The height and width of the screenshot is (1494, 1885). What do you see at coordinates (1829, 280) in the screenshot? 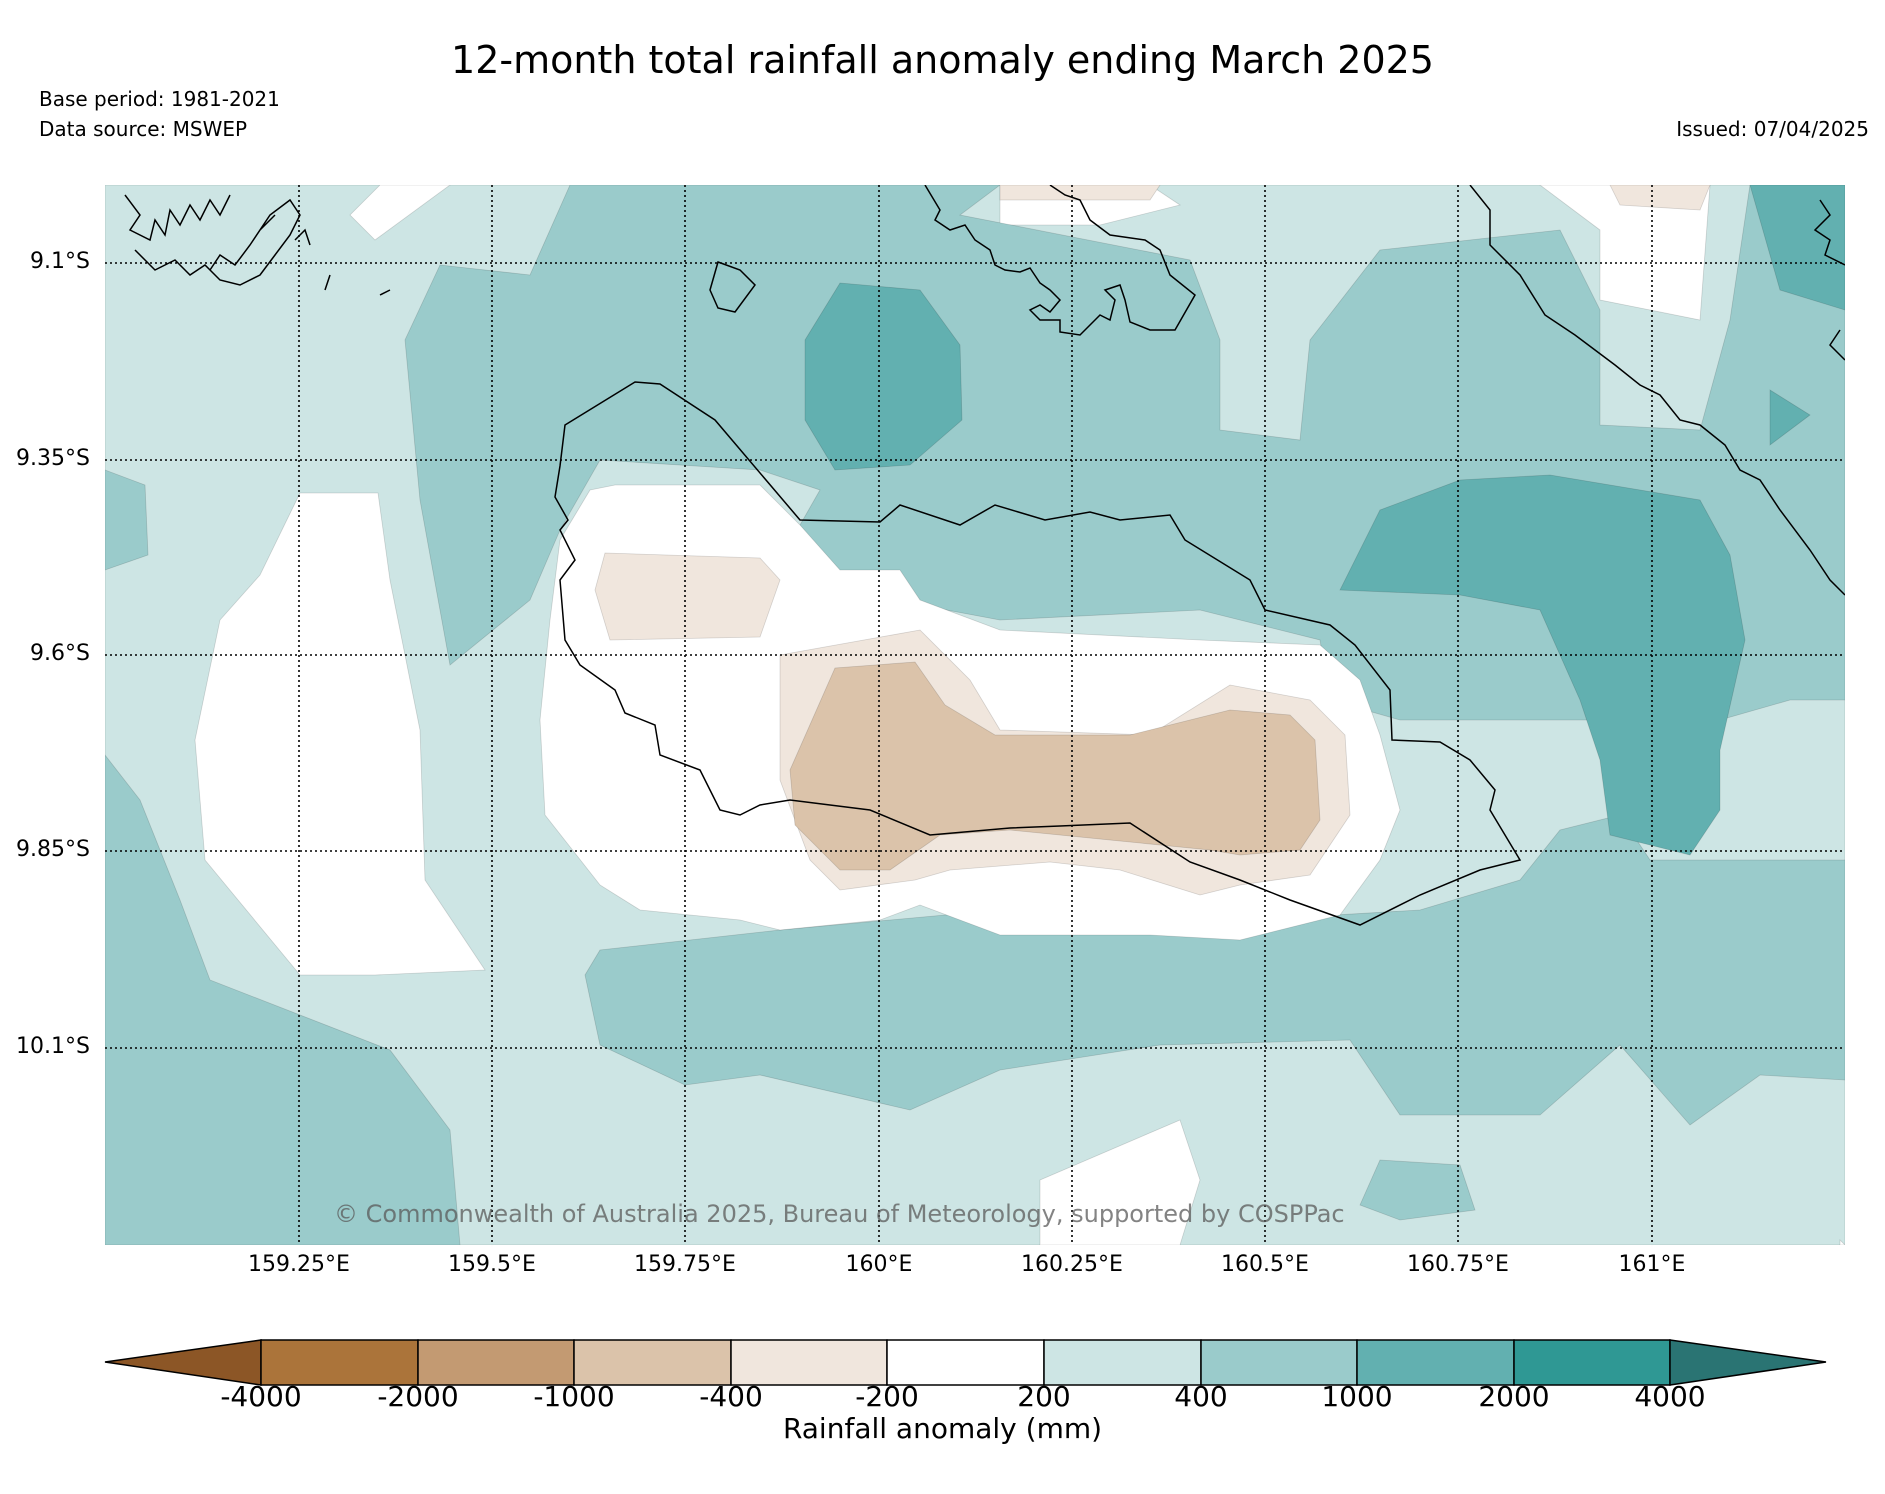
I see `coastline-ne-isles` at bounding box center [1829, 280].